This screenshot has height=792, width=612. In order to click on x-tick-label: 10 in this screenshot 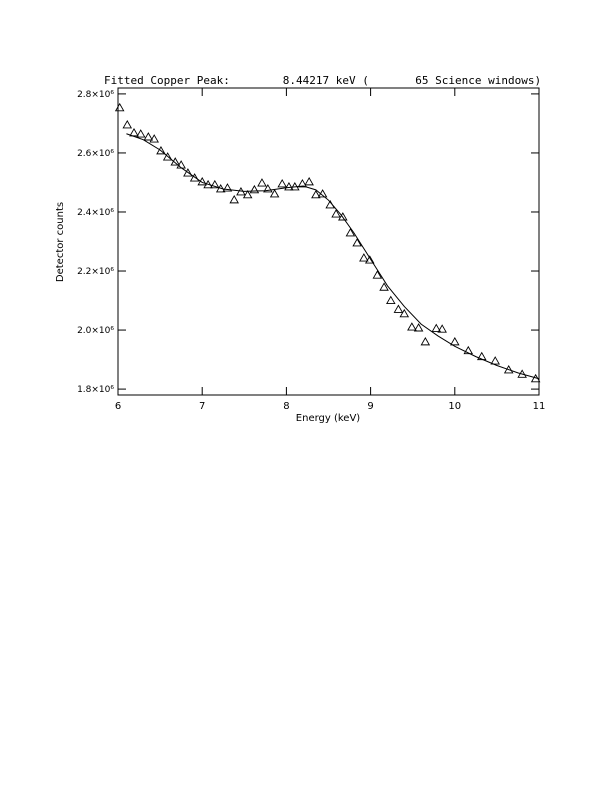, I will do `click(454, 406)`.